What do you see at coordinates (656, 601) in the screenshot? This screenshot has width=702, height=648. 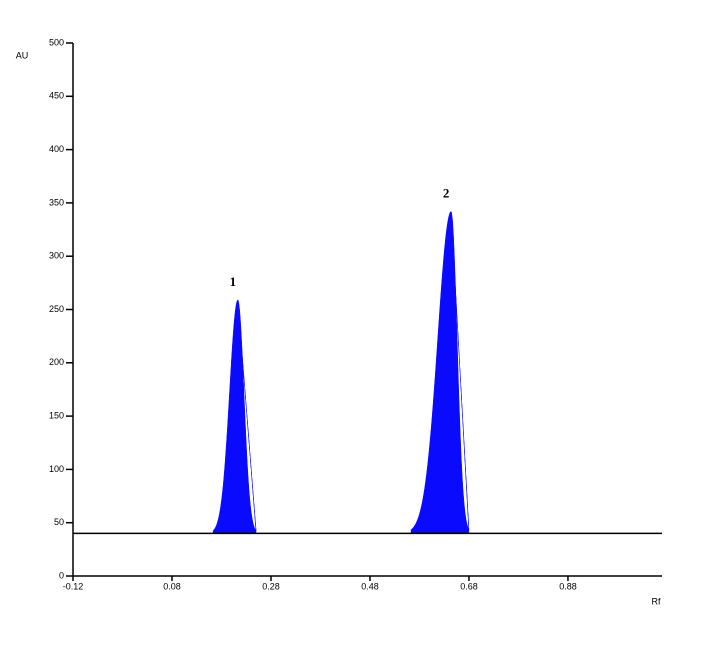 I see `x-axis-label: Rf` at bounding box center [656, 601].